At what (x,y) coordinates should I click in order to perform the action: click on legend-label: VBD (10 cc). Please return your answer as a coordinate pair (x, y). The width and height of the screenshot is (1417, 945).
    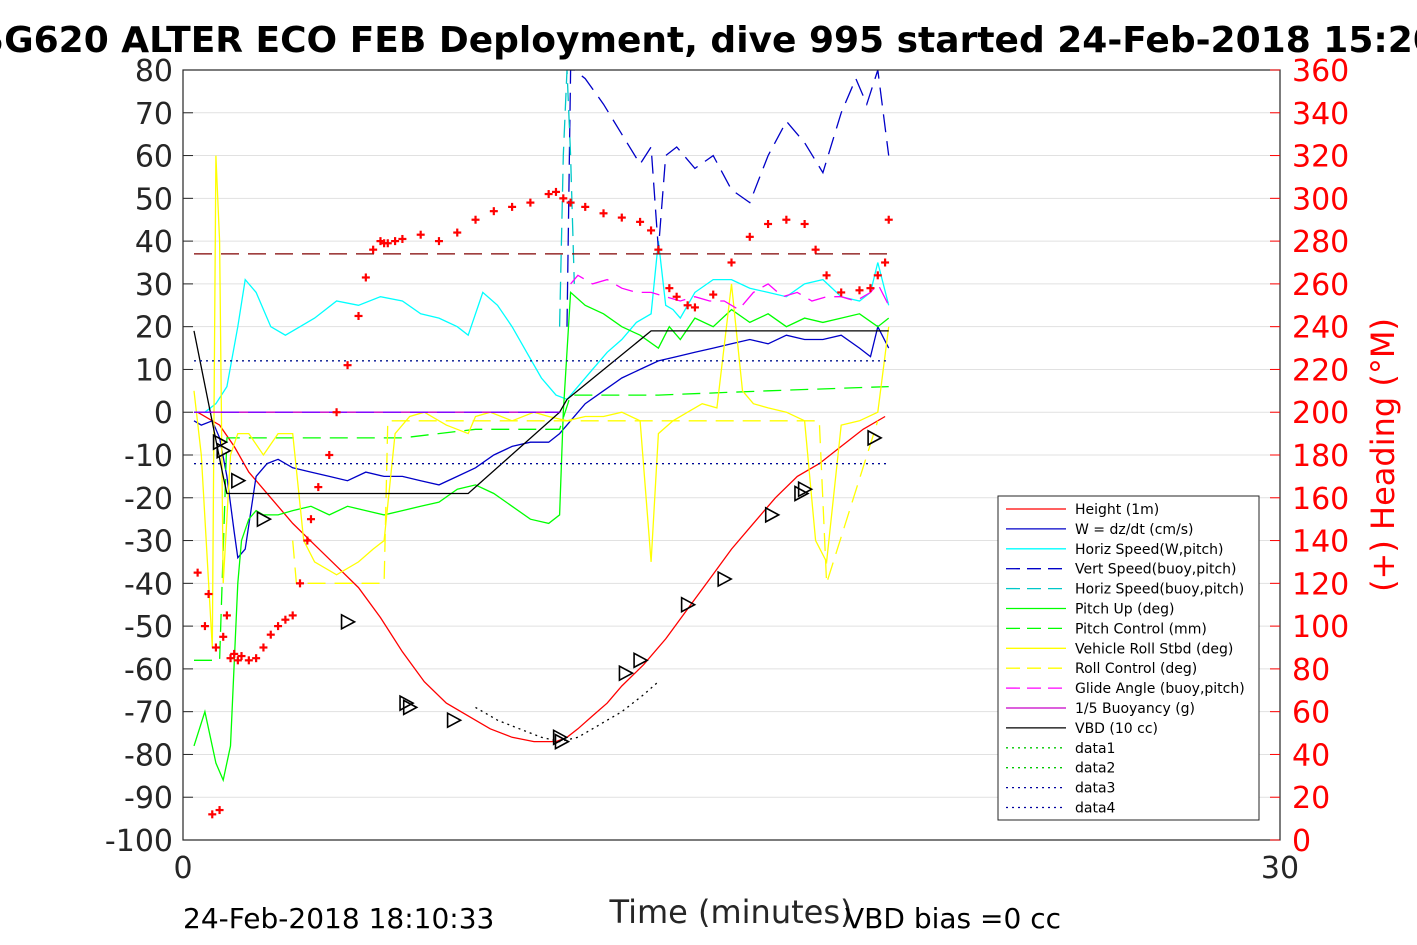
    Looking at the image, I should click on (1116, 729).